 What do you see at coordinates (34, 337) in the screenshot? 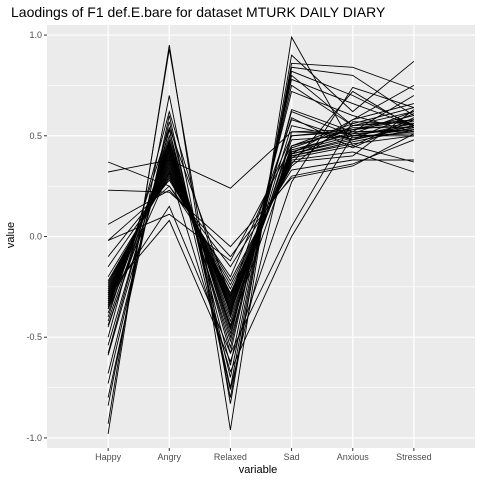
I see `y-tick-label: -0.5` at bounding box center [34, 337].